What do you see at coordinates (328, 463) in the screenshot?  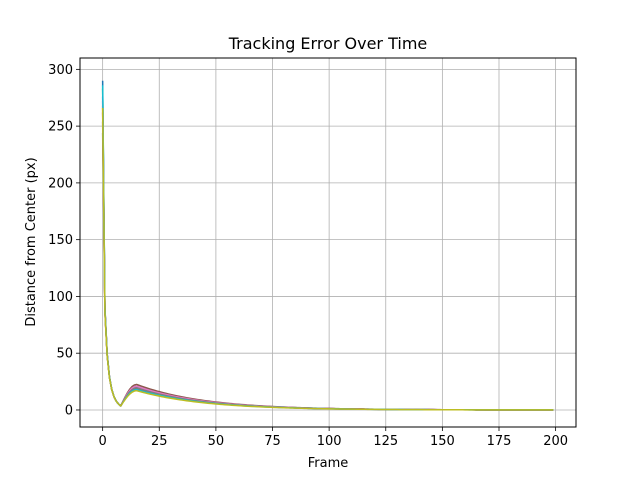 I see `x-axis-label: Frame` at bounding box center [328, 463].